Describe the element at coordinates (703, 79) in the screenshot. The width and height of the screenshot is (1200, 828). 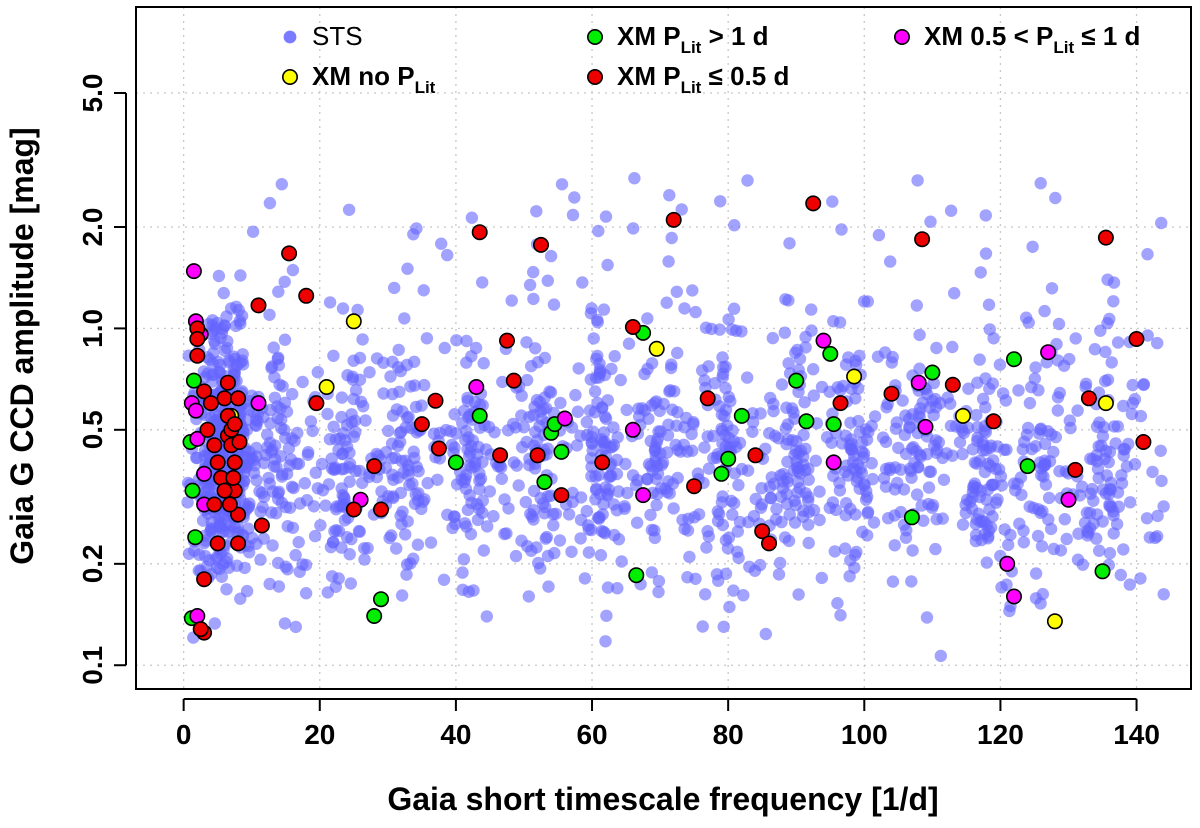
I see `legend-label-xm_le05: XM PLit ≤ 0.5 d` at that location.